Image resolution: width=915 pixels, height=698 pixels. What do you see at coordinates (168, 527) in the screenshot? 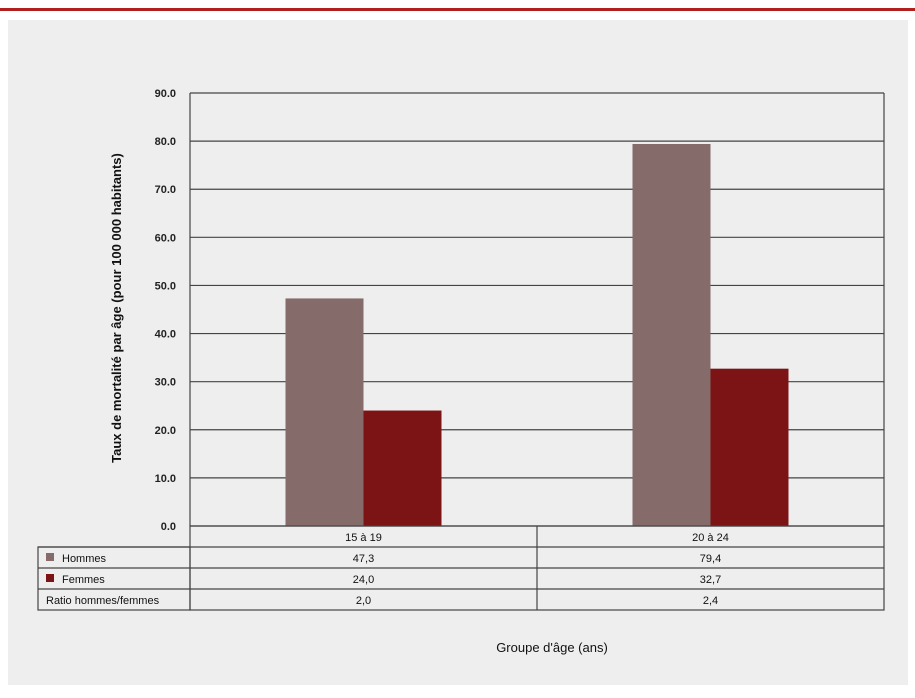
I see `y-tick-label: 0.0` at bounding box center [168, 527].